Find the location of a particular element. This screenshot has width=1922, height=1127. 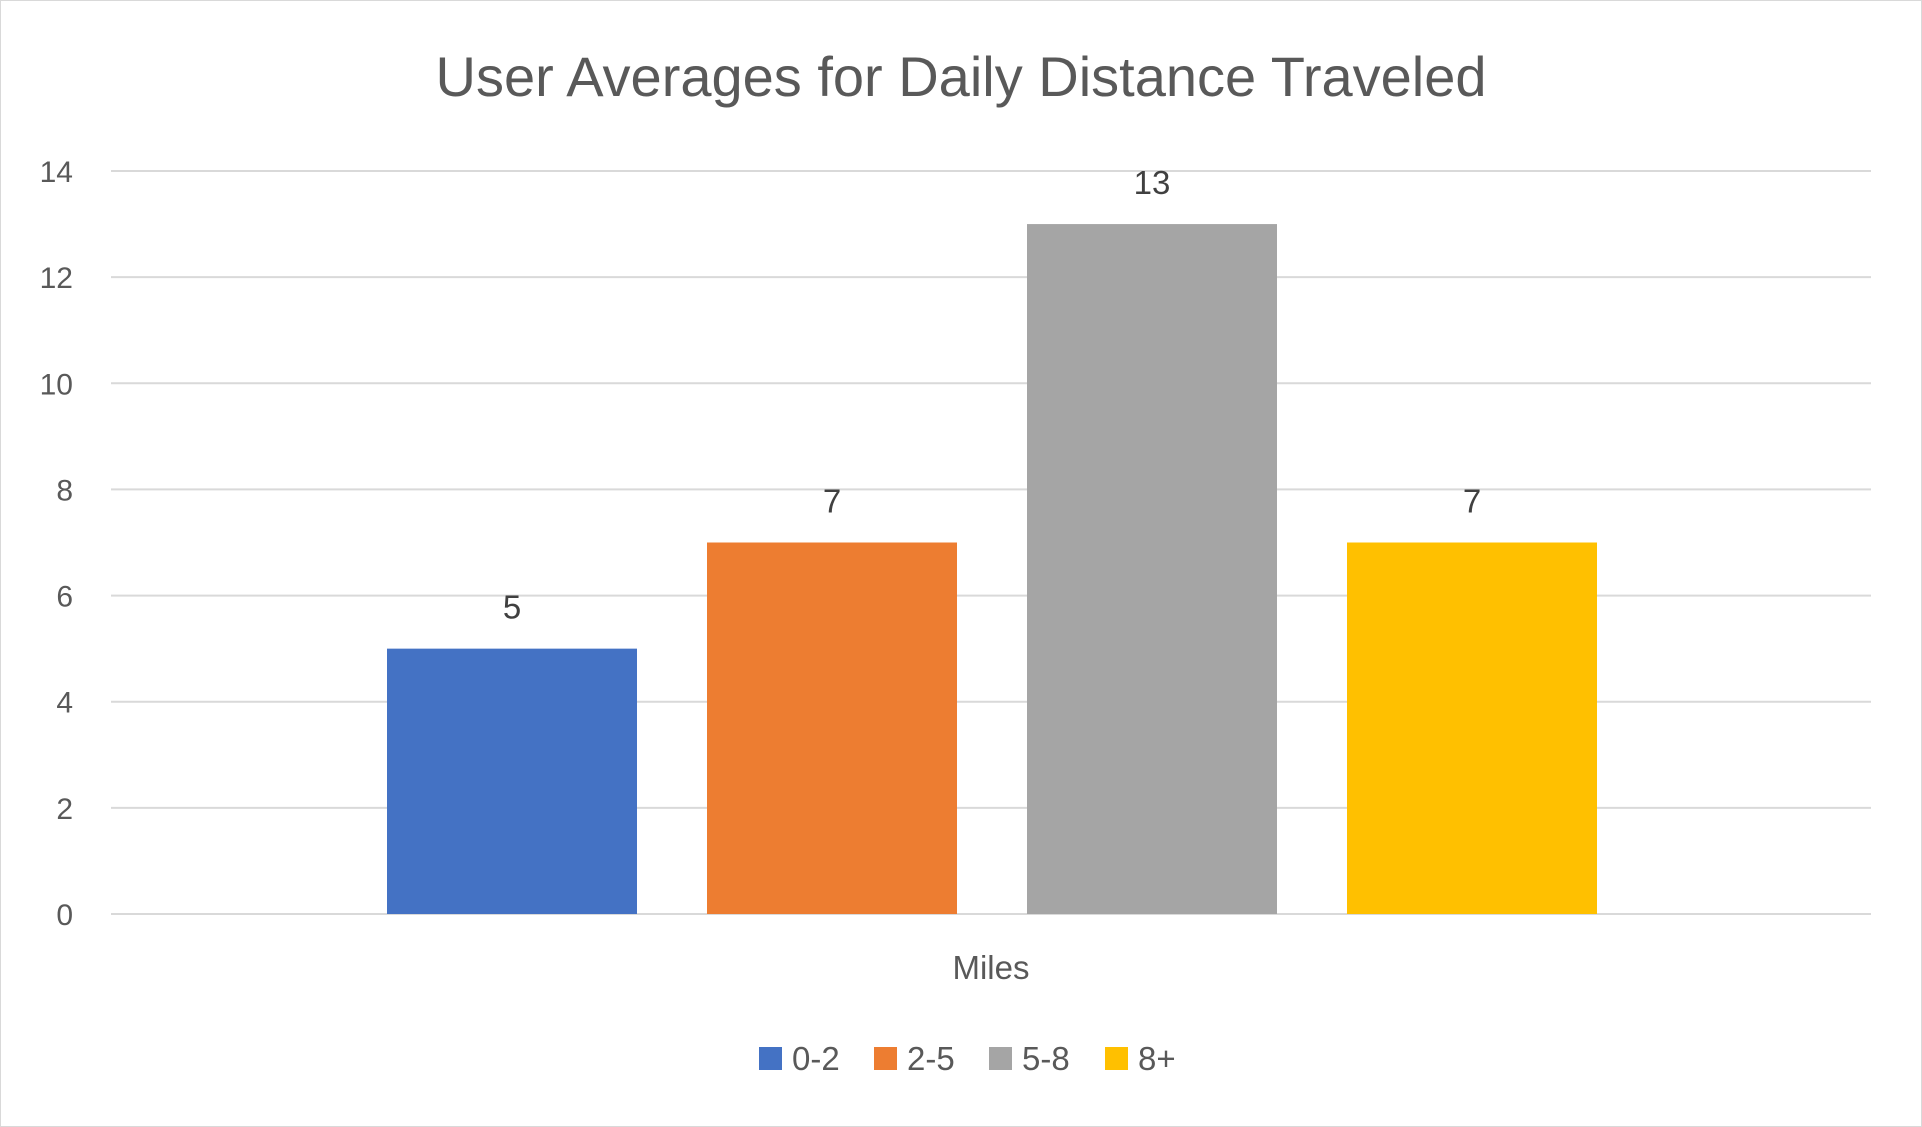

y-tick-label: 4 is located at coordinates (64, 703).